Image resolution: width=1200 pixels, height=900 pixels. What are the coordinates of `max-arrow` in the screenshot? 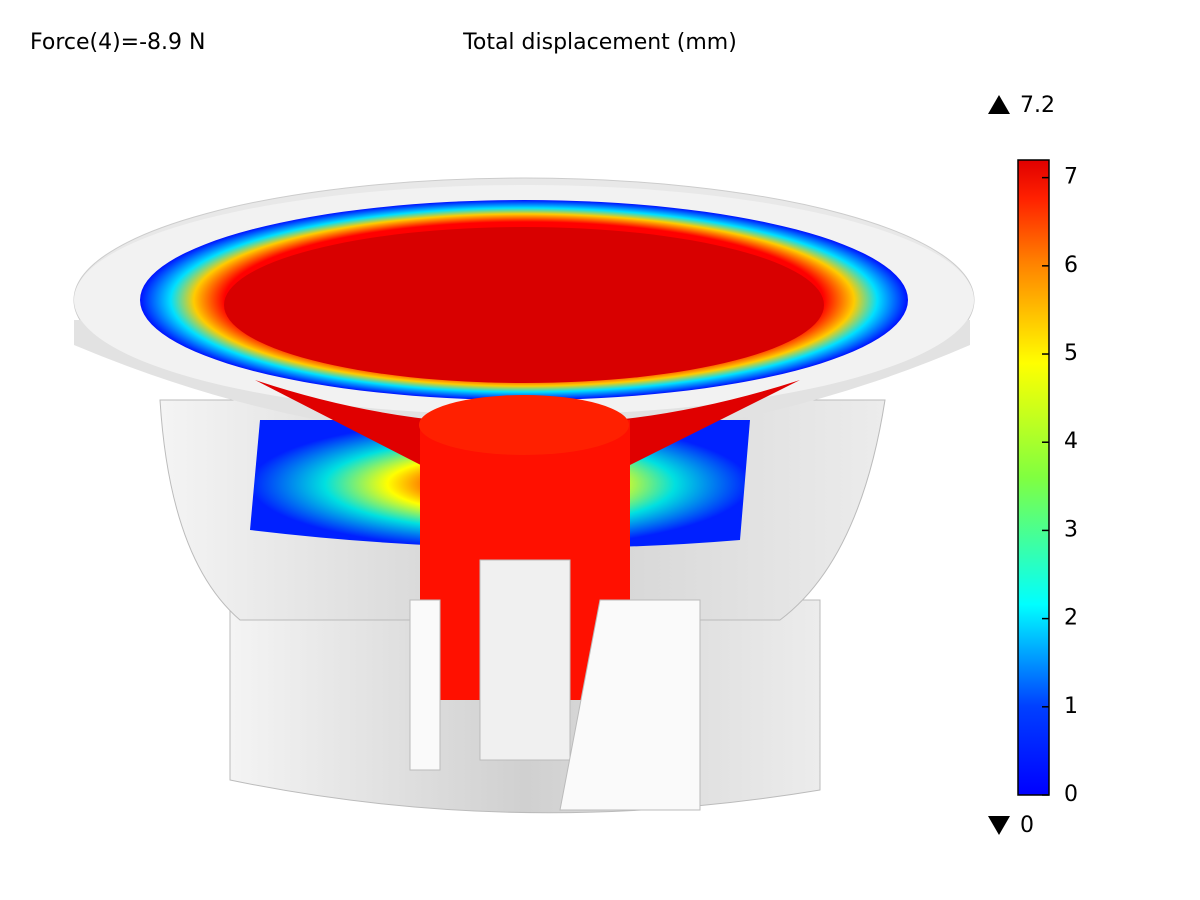 It's located at (999, 104).